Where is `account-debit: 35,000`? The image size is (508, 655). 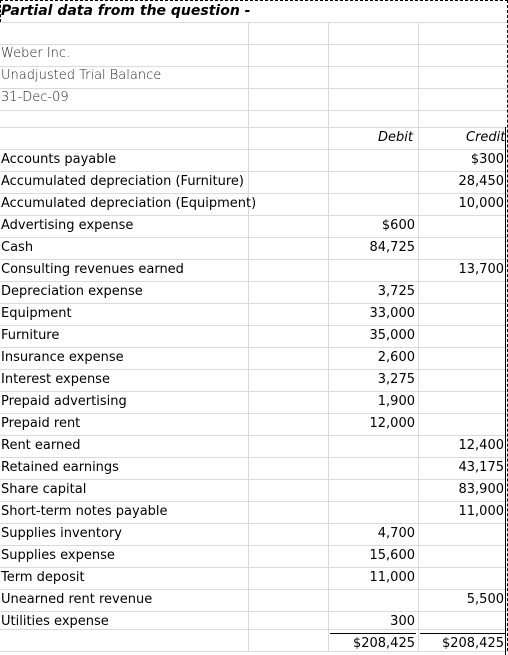 account-debit: 35,000 is located at coordinates (392, 335).